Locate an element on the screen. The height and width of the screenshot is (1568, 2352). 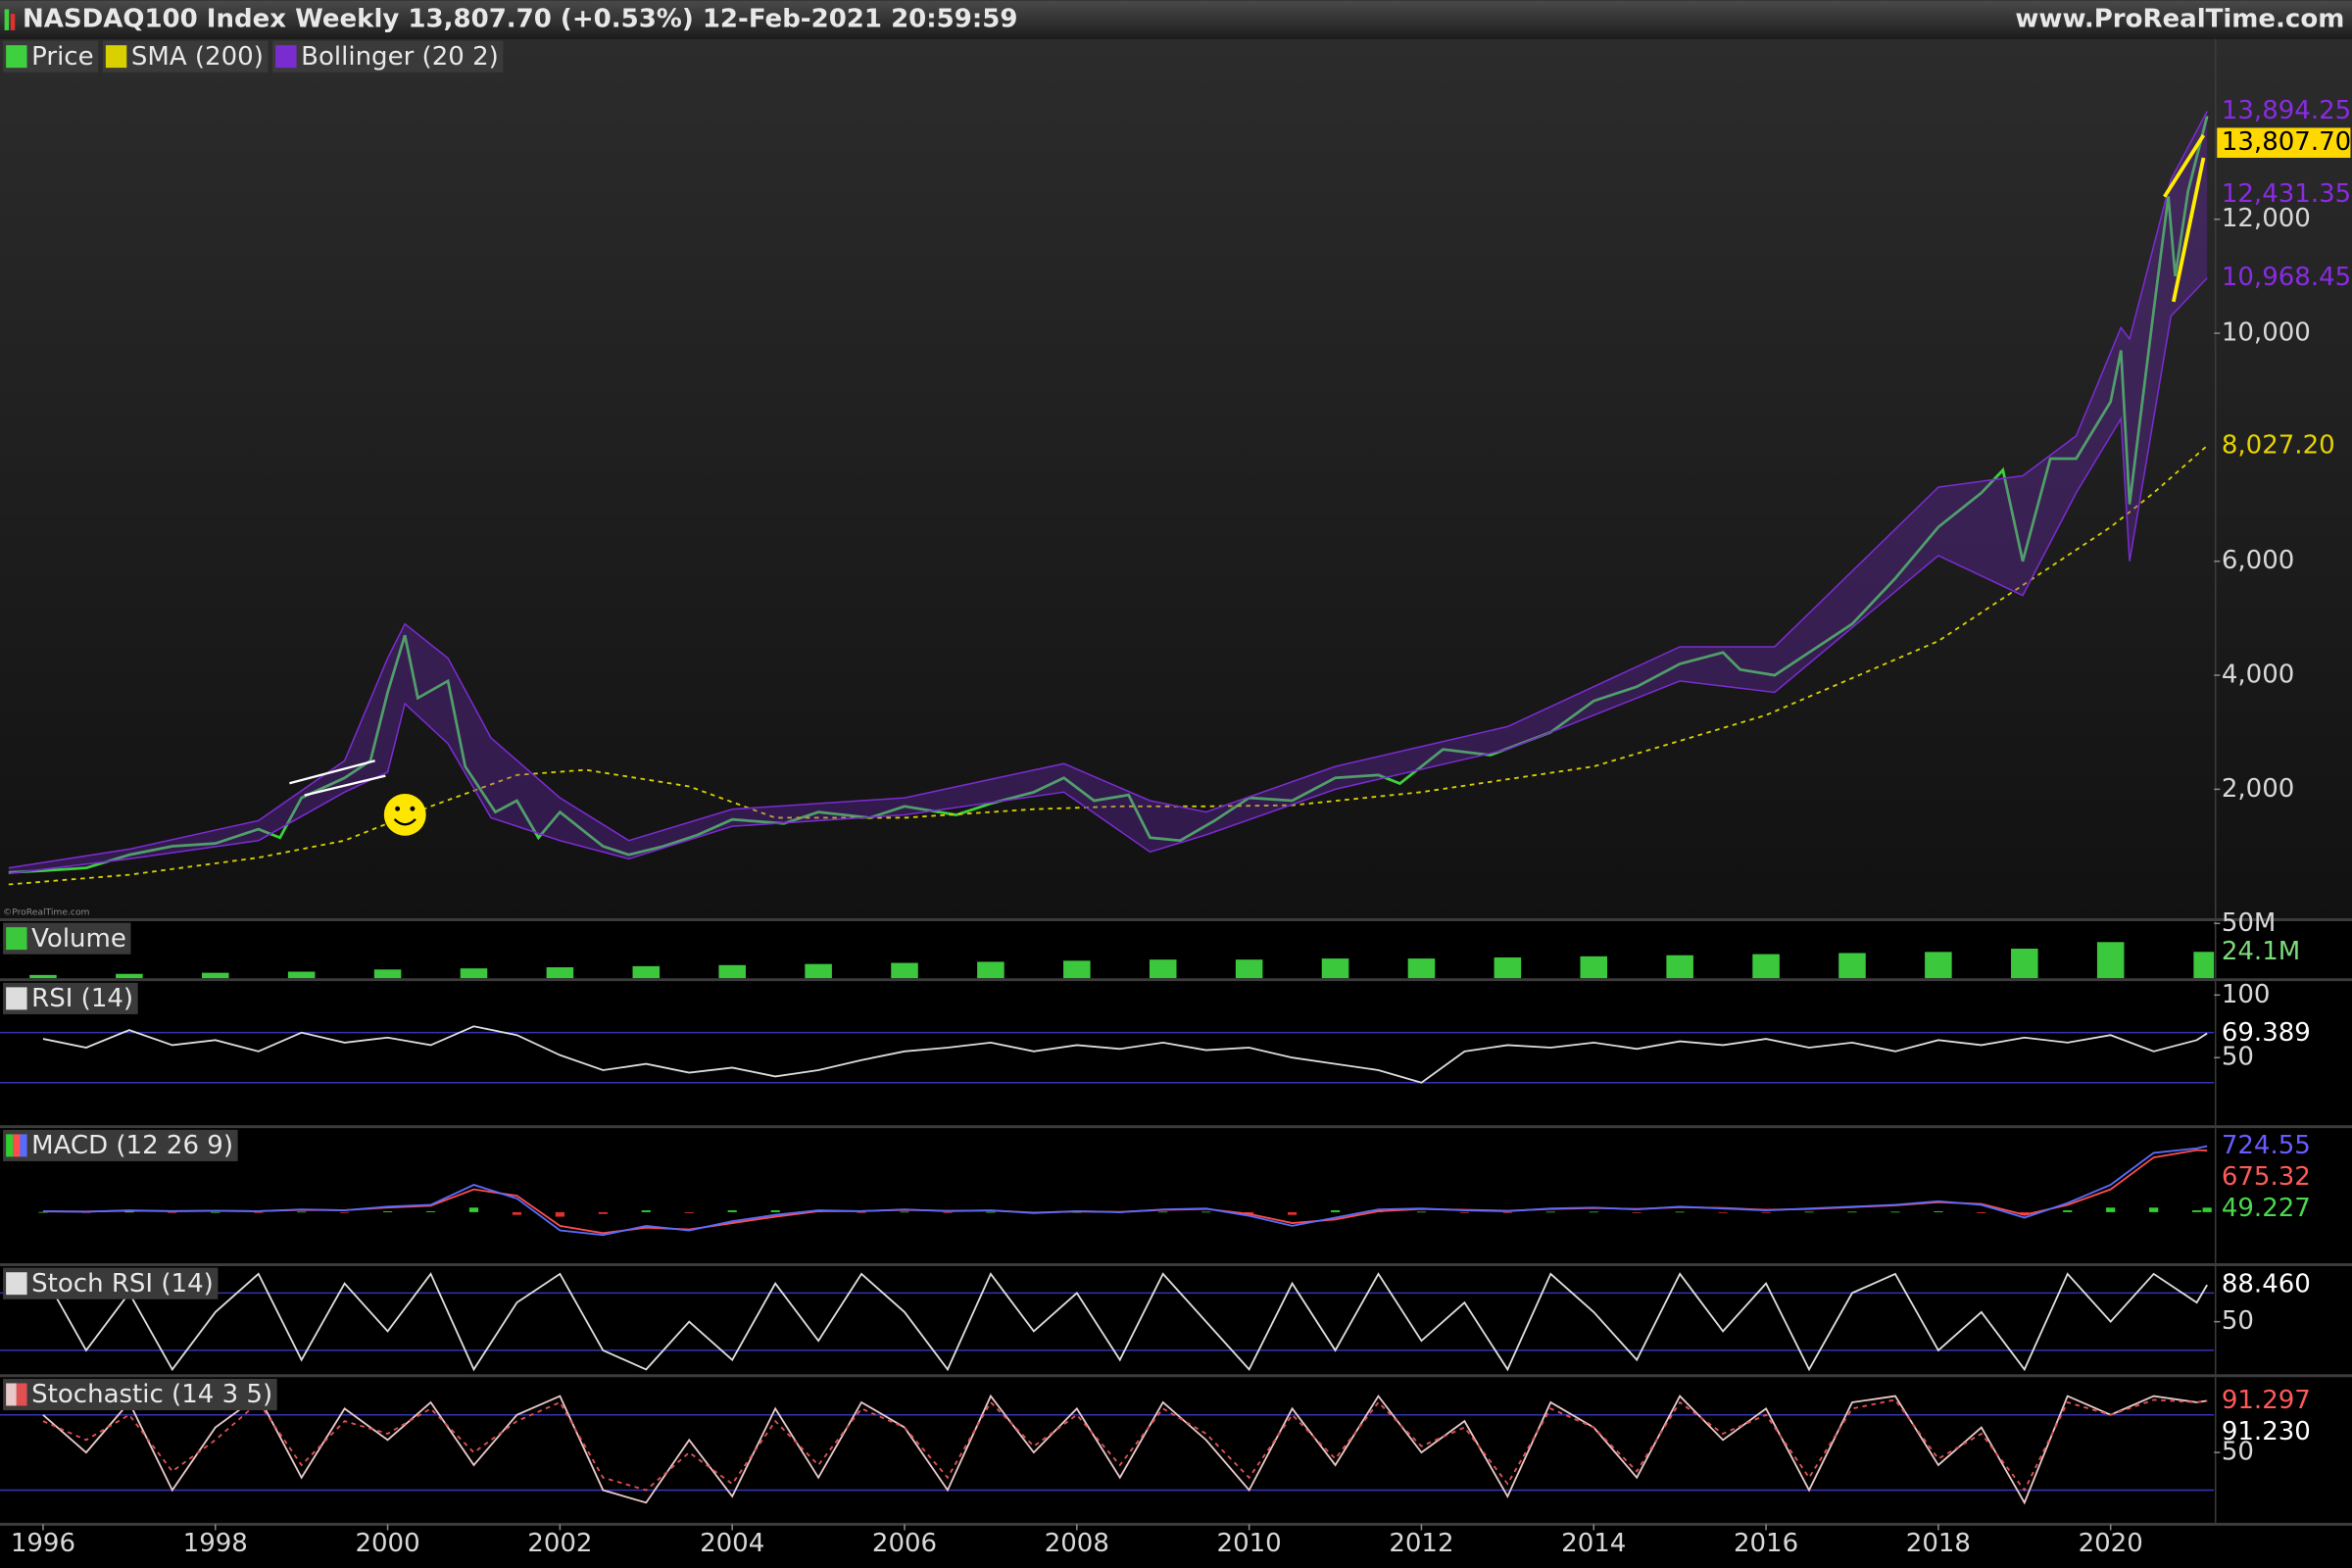
smiley-mouth is located at coordinates (404, 822).